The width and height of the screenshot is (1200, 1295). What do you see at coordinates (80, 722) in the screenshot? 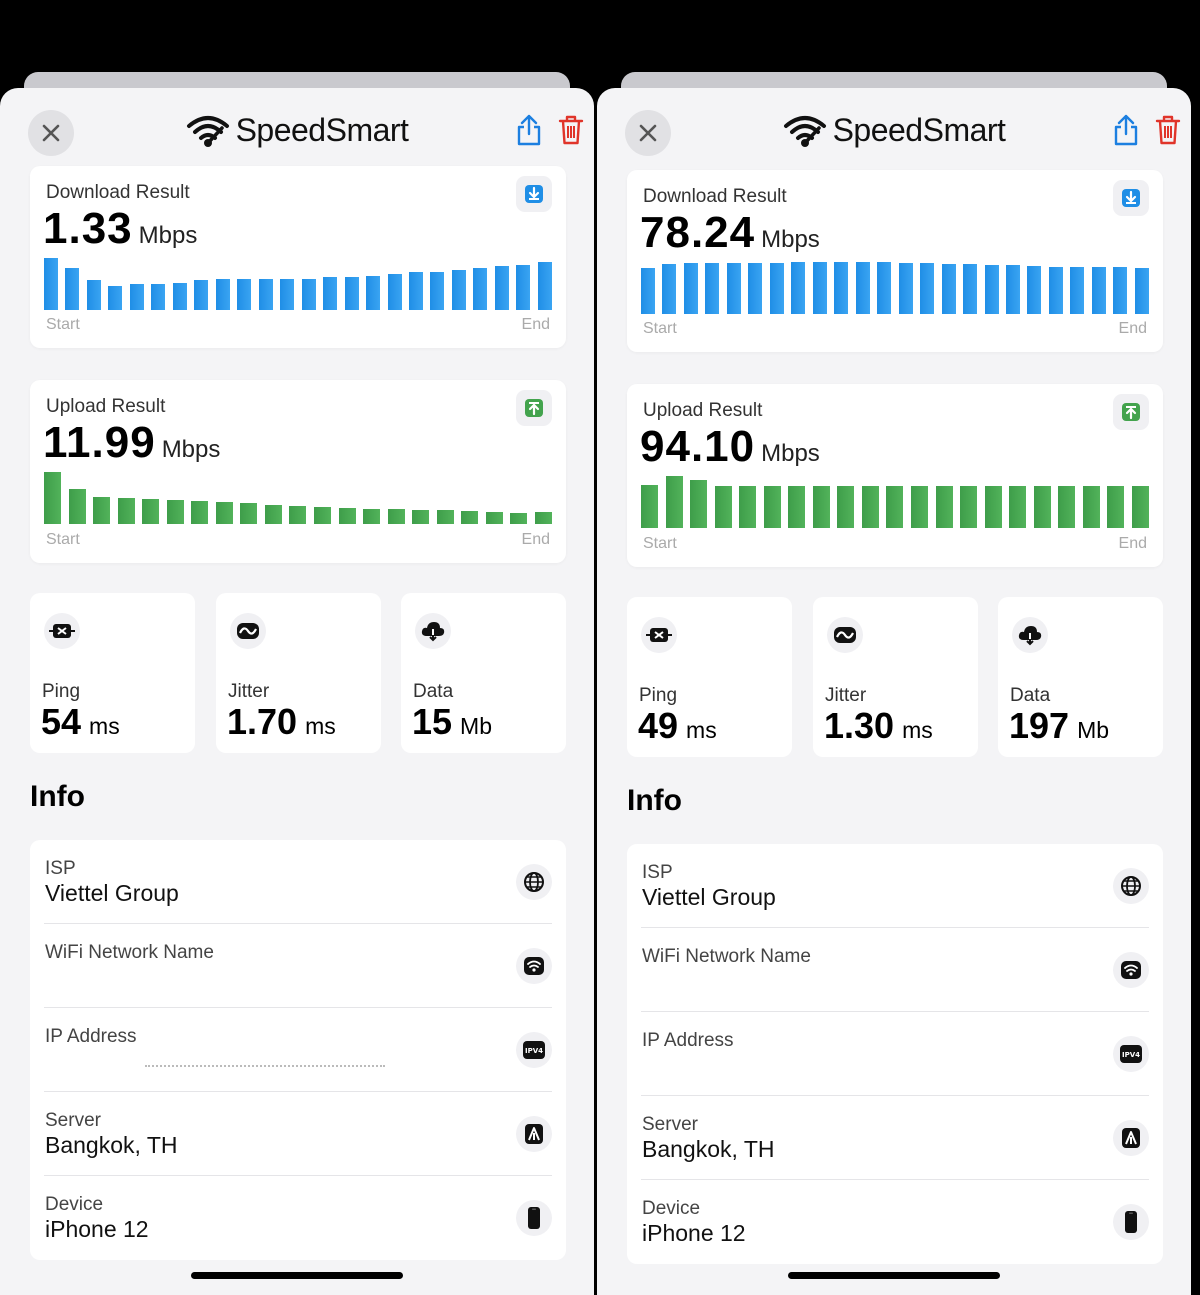
I see `ping-value: 54 ms` at bounding box center [80, 722].